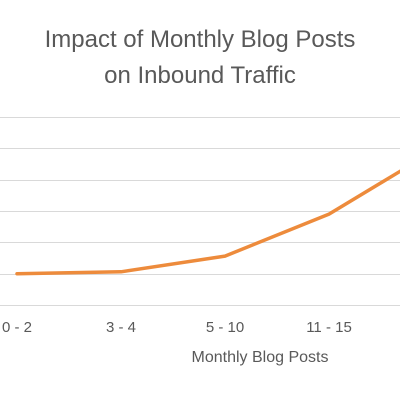 The image size is (400, 400). What do you see at coordinates (121, 327) in the screenshot?
I see `x-tick-label: 3 - 4` at bounding box center [121, 327].